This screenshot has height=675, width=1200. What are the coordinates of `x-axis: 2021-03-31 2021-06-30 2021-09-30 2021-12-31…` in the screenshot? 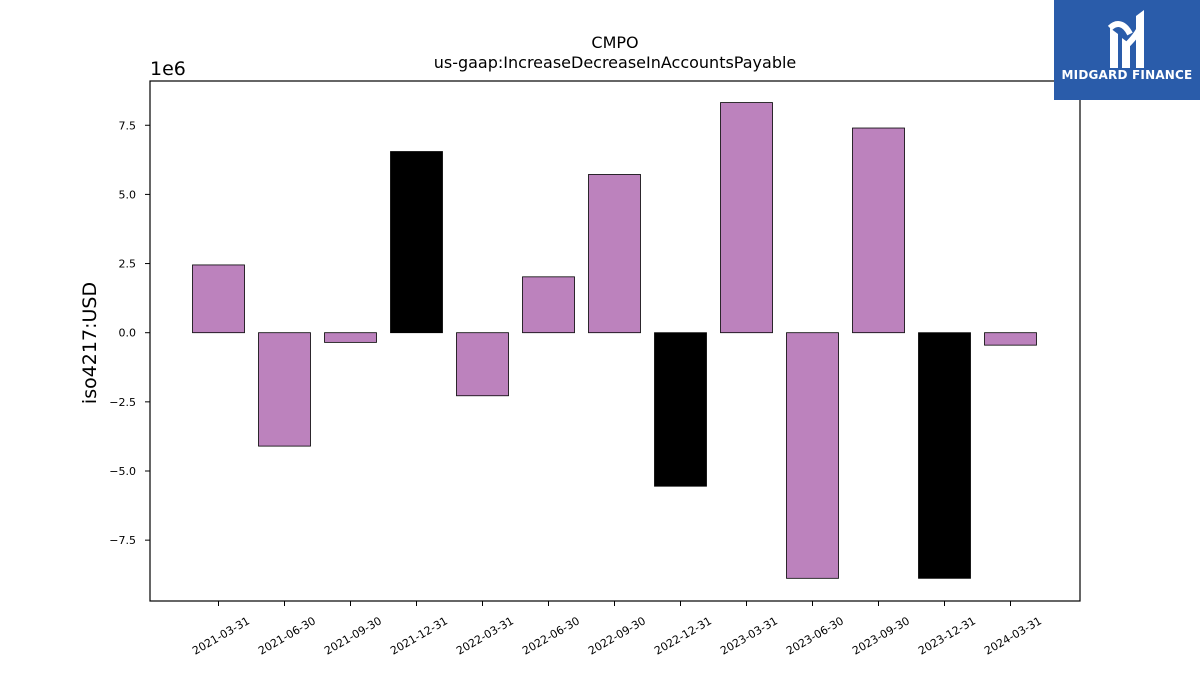 It's located at (617, 629).